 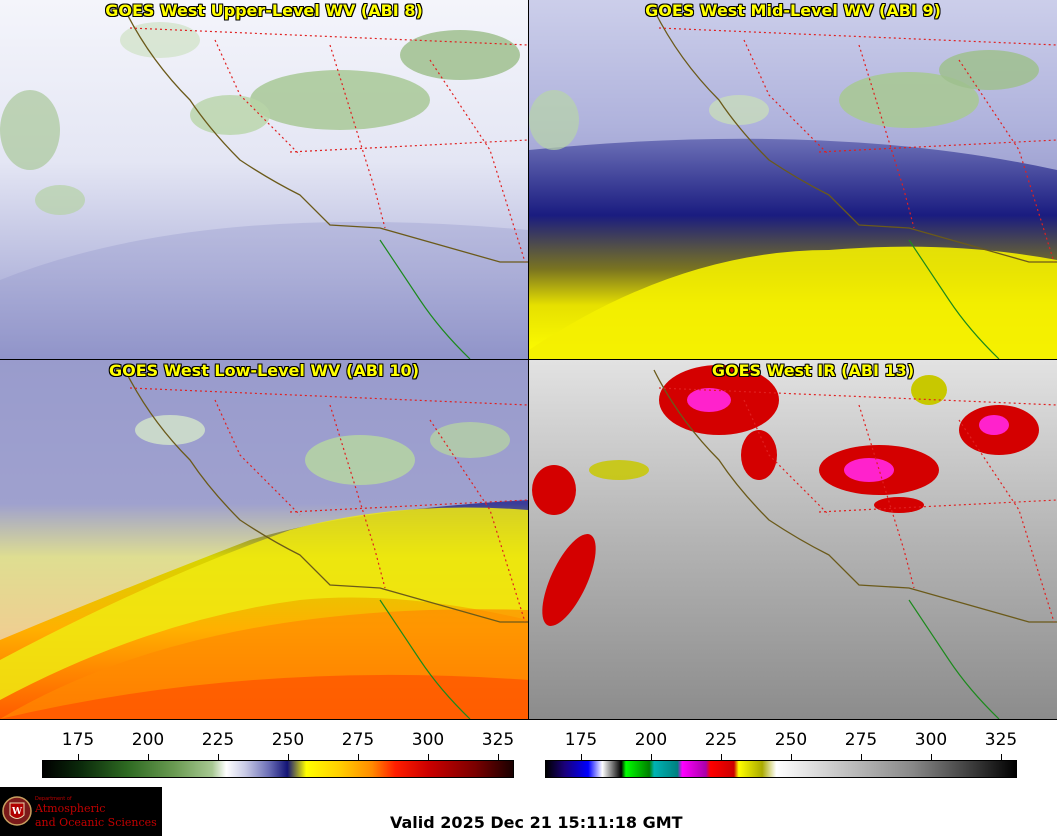 I want to click on ir-tick-label: 250, so click(x=791, y=740).